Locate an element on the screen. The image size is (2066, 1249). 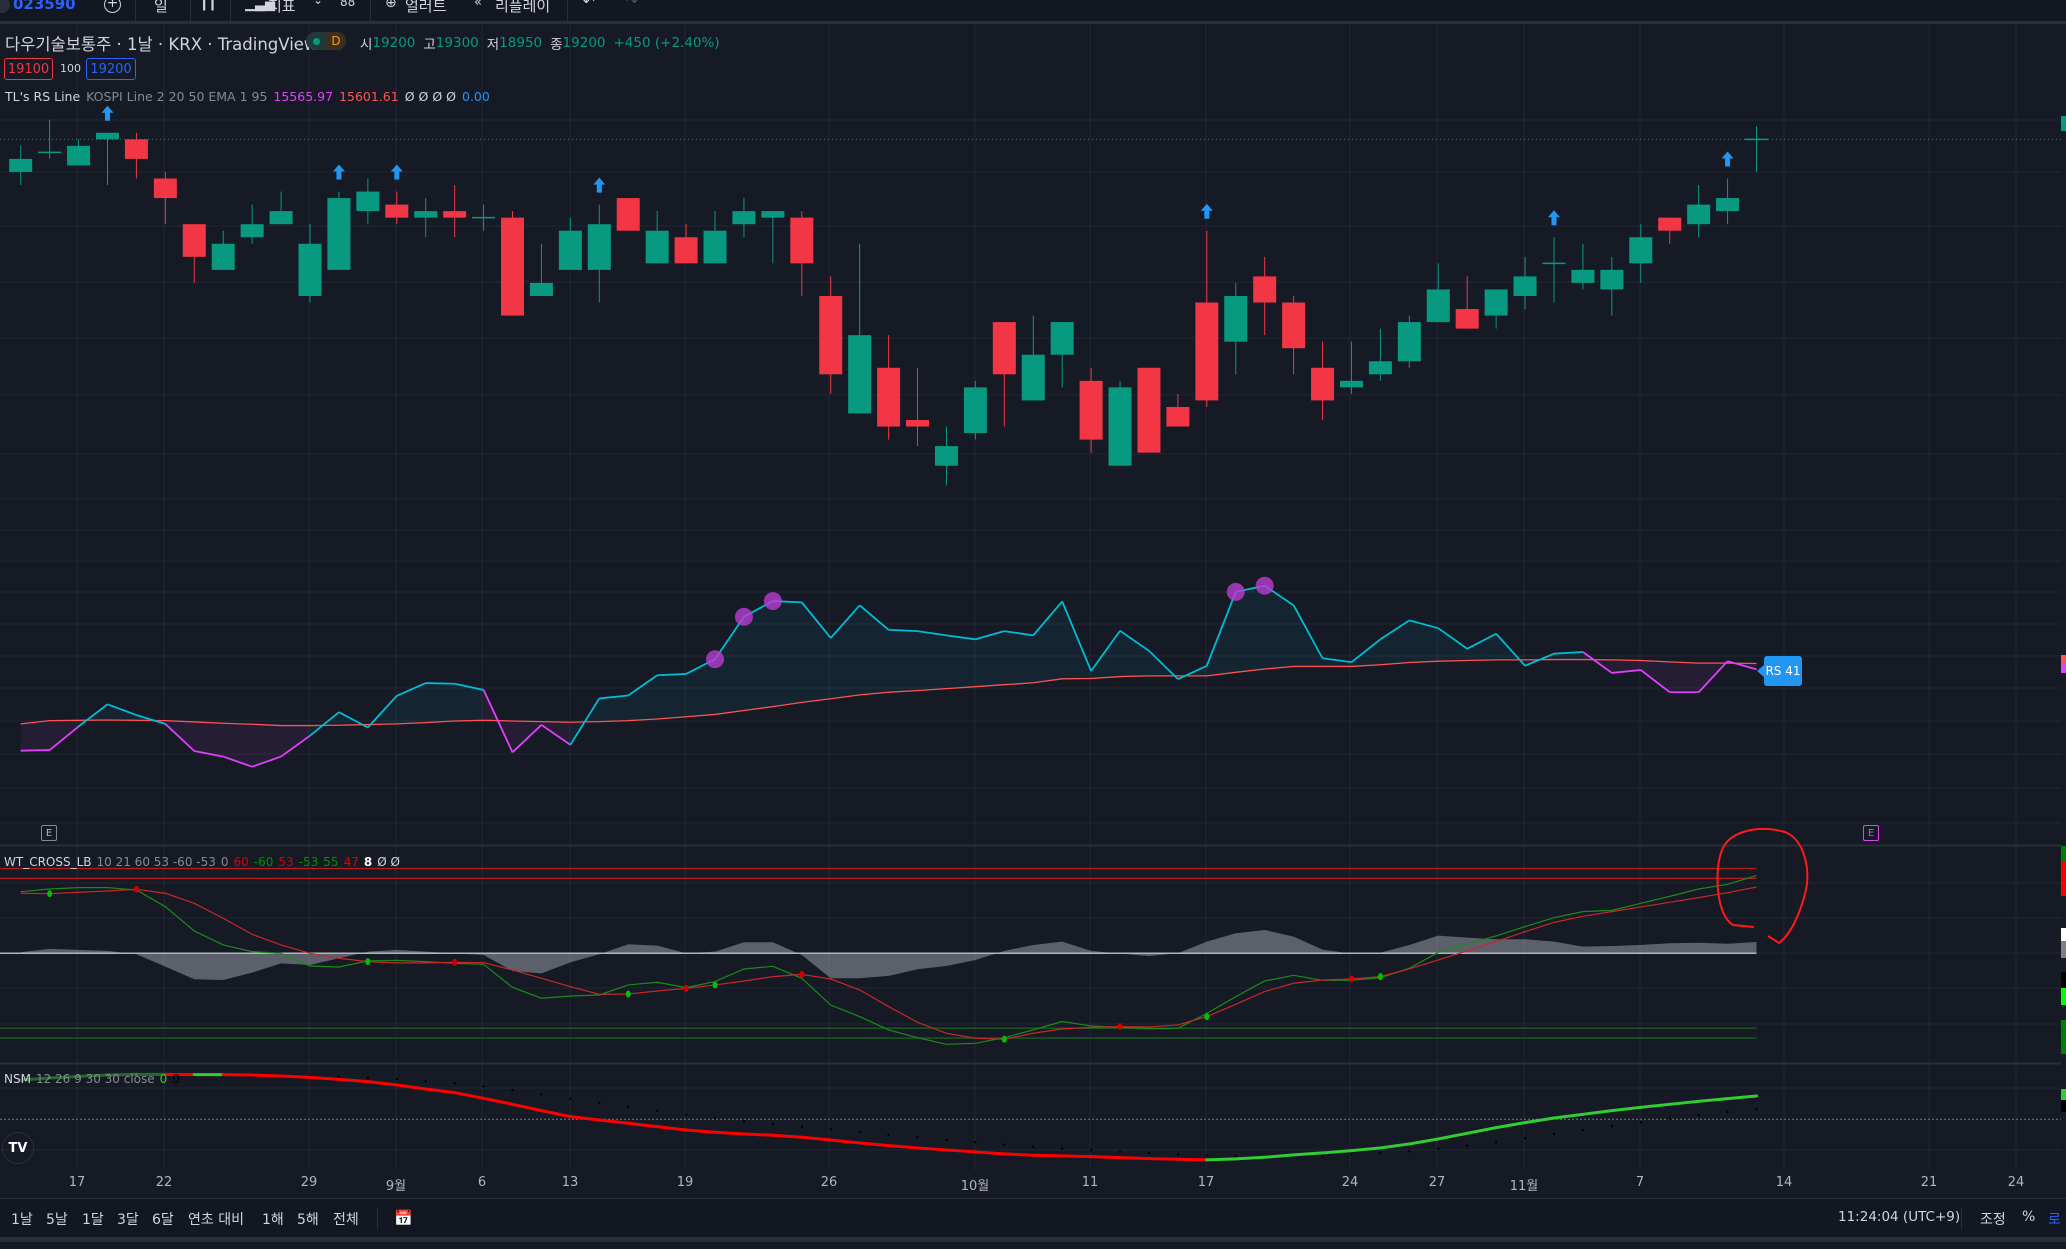
time-tick: 19 is located at coordinates (685, 1182).